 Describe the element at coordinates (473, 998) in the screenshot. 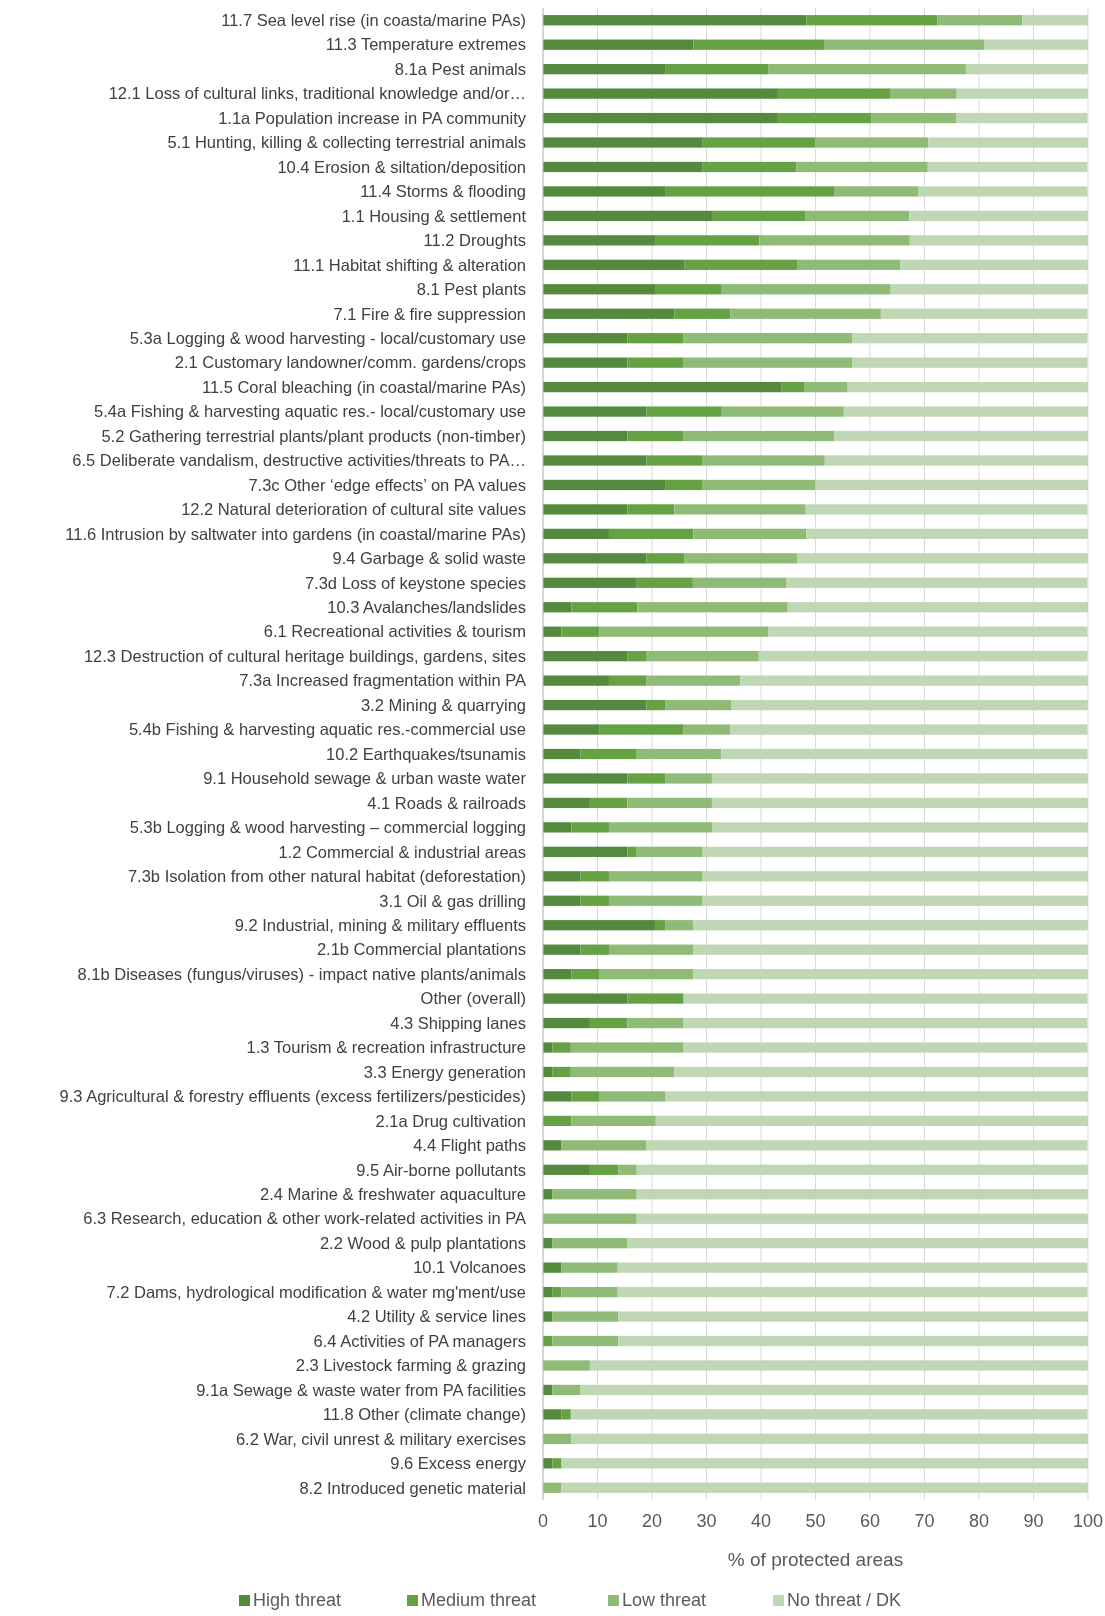

I see `y-tick-label: Other (overall)` at that location.